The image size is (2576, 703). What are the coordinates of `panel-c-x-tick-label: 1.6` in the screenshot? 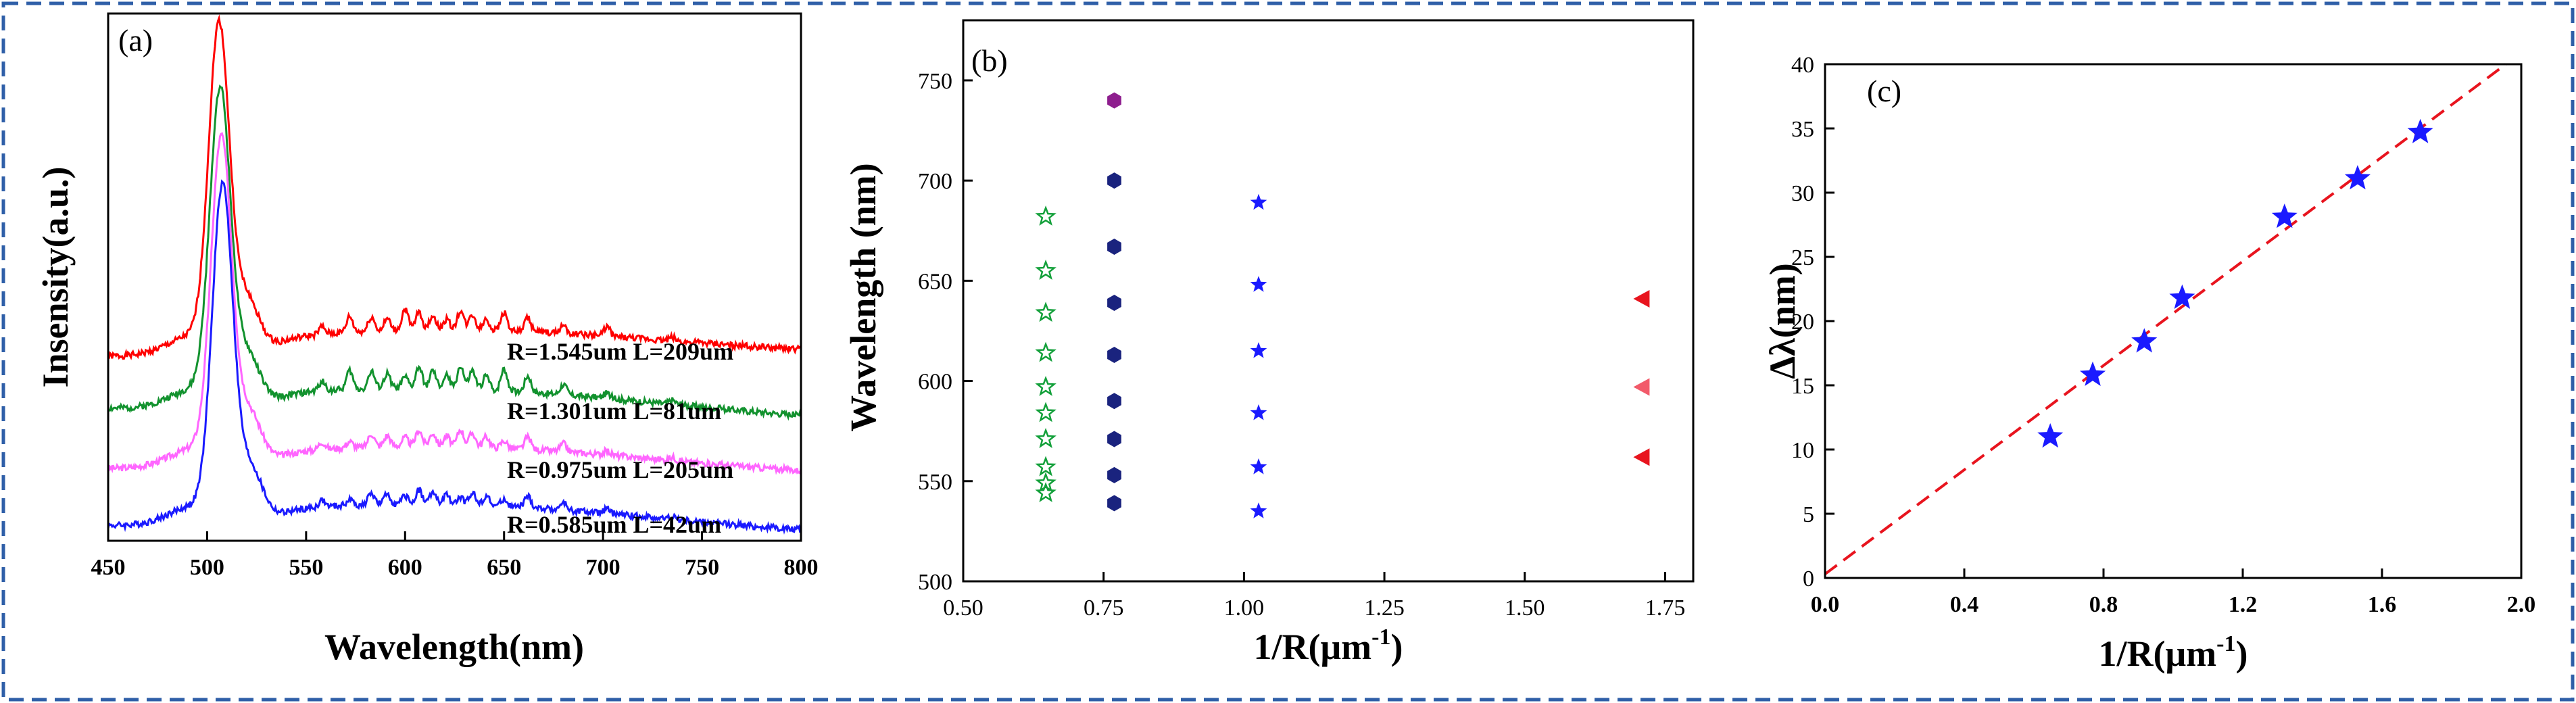 It's located at (2382, 604).